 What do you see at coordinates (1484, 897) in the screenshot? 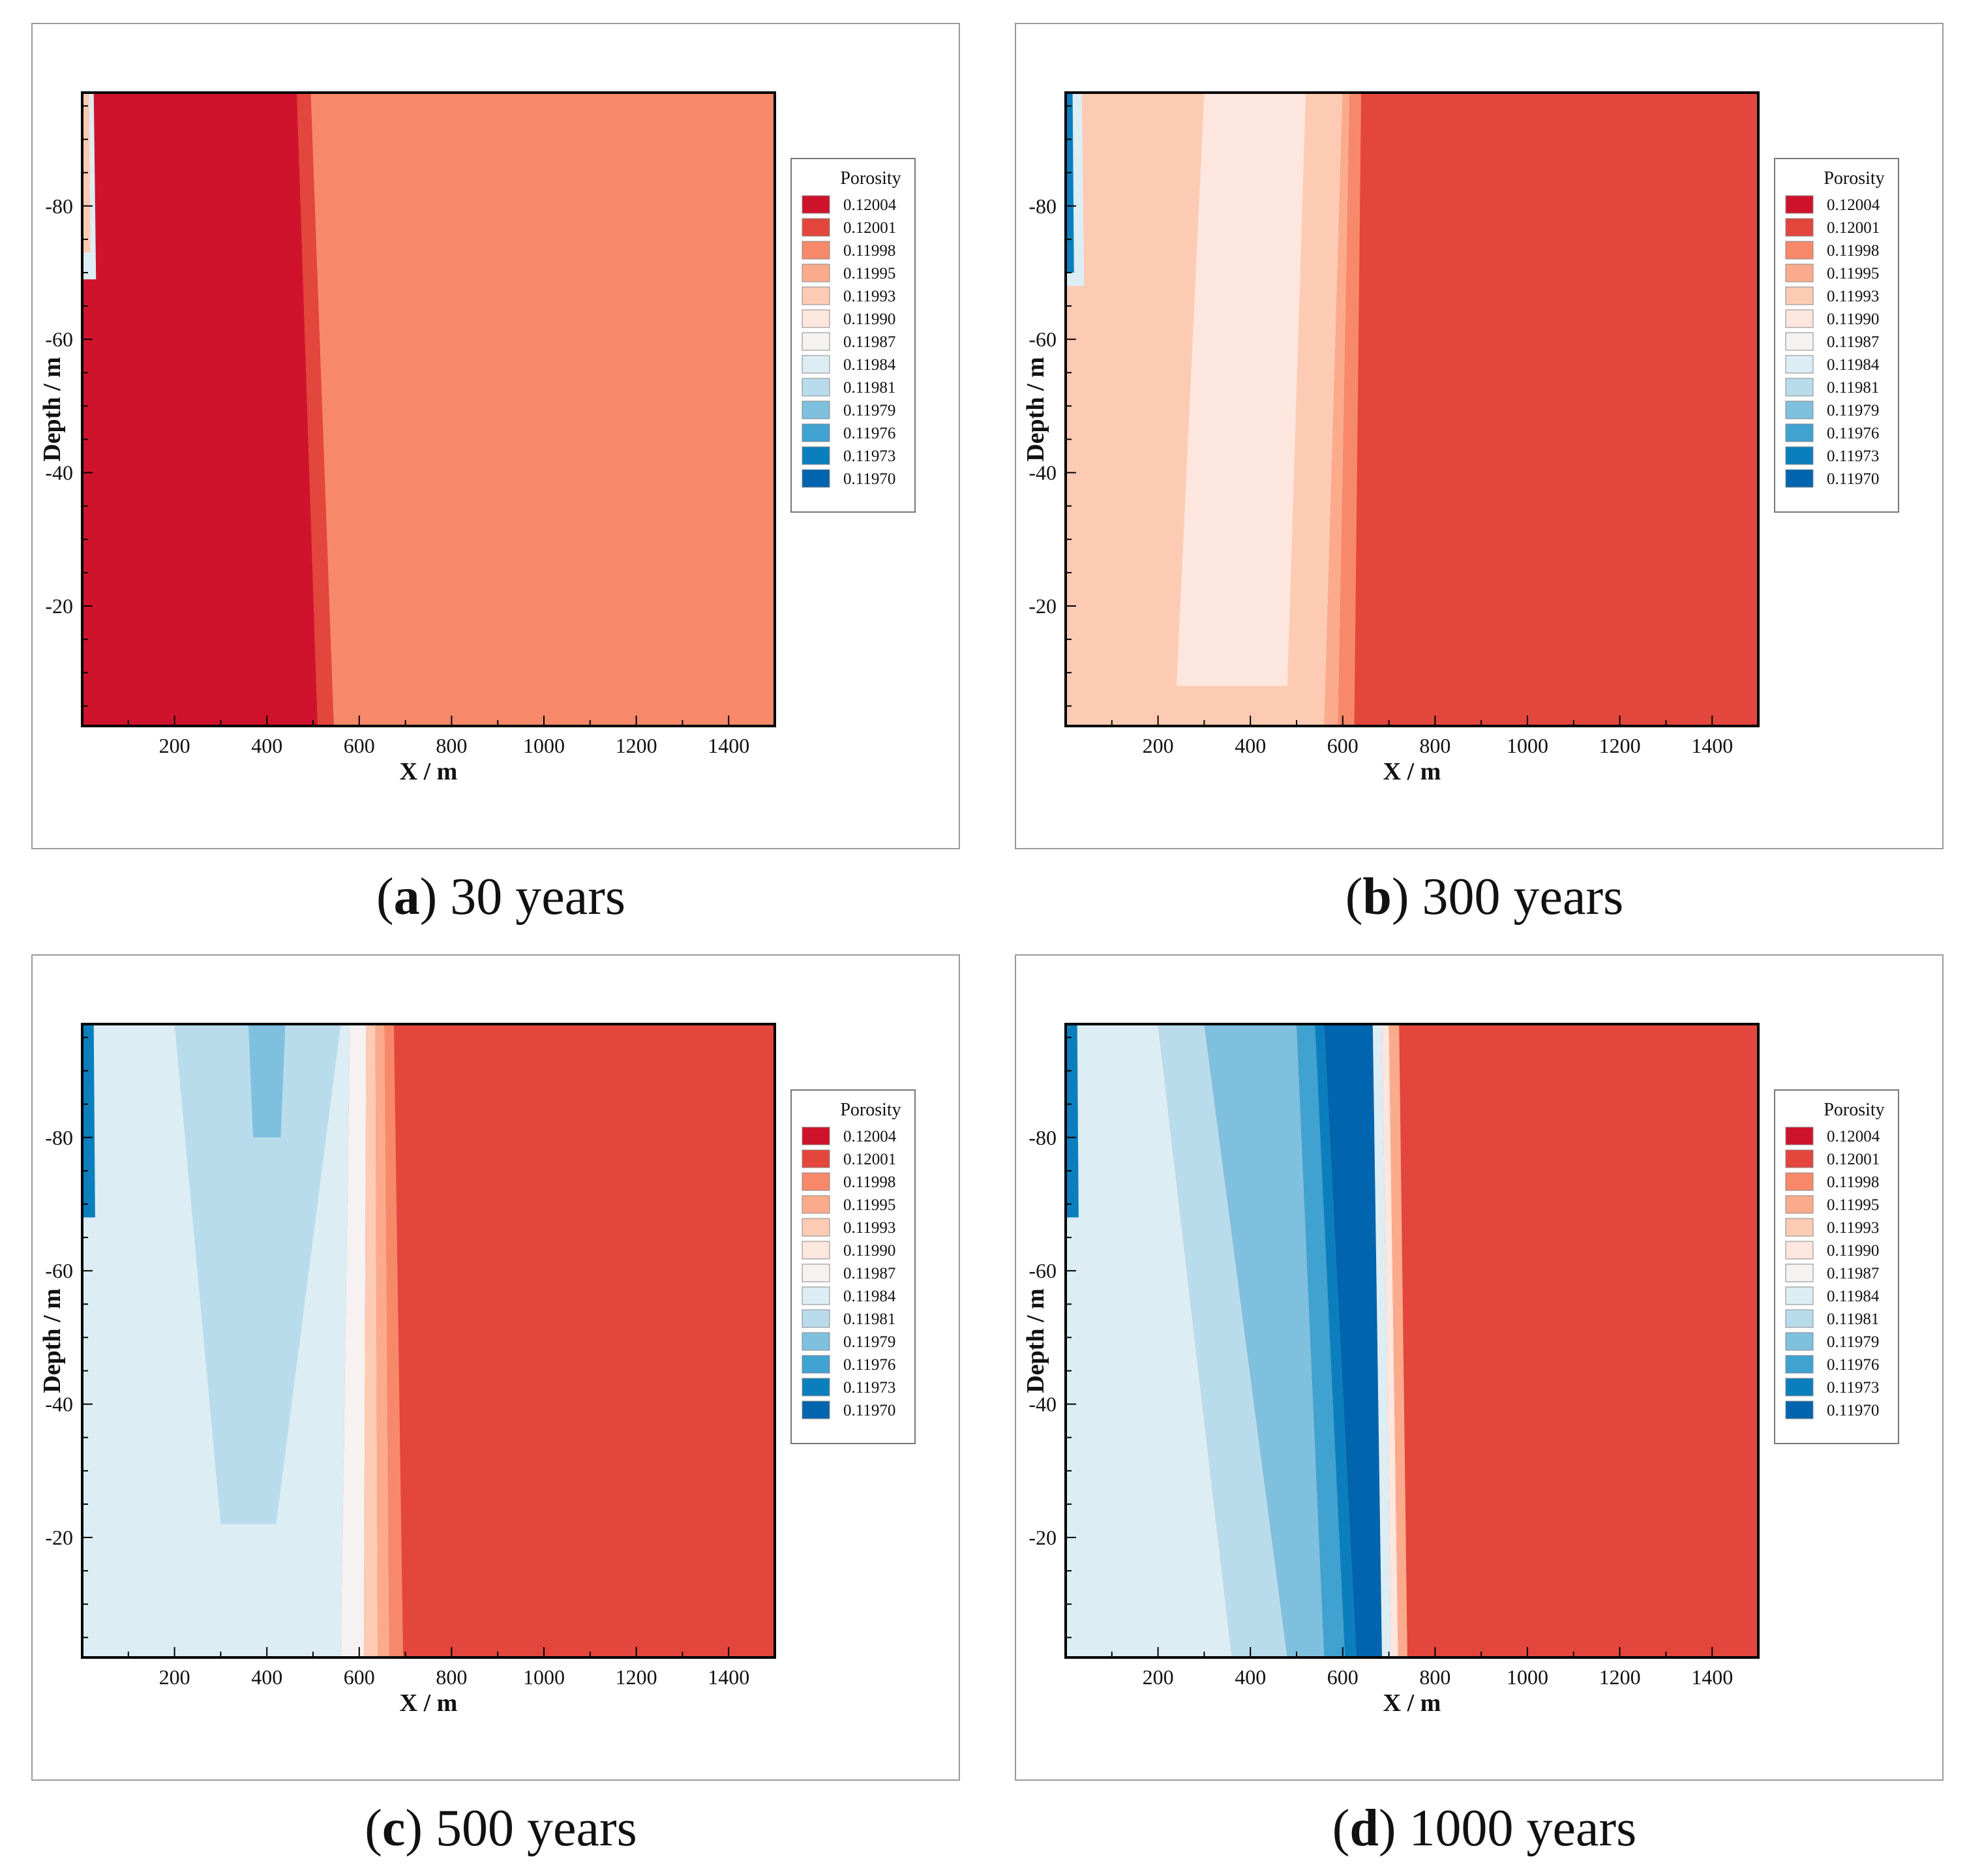
I see `panel-caption: (b) 300 years` at bounding box center [1484, 897].